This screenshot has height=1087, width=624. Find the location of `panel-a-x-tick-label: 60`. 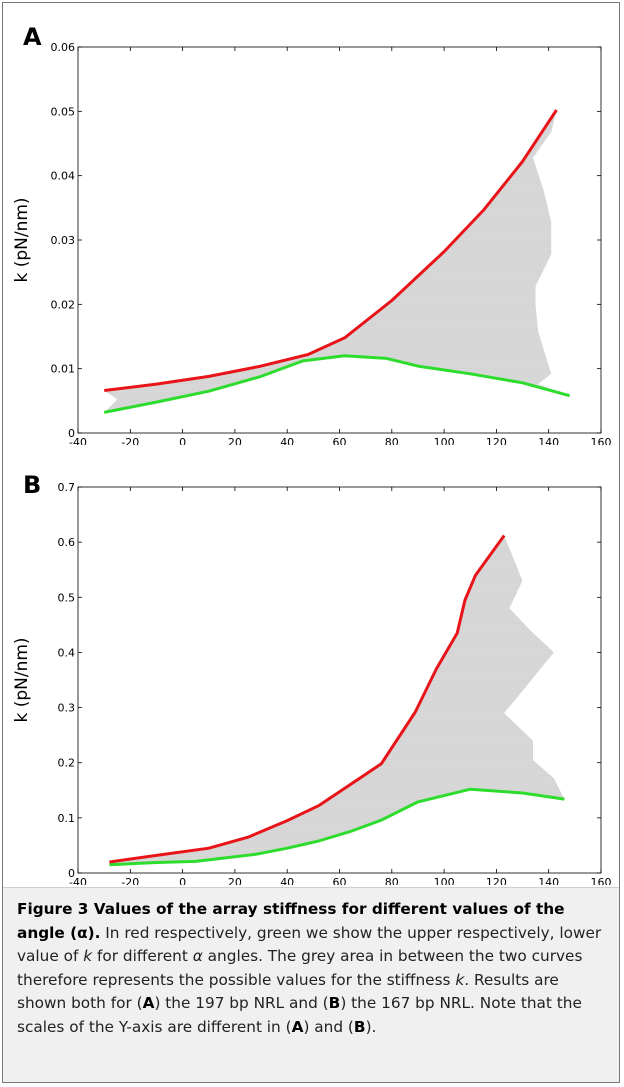

panel-a-x-tick-label: 60 is located at coordinates (340, 440).